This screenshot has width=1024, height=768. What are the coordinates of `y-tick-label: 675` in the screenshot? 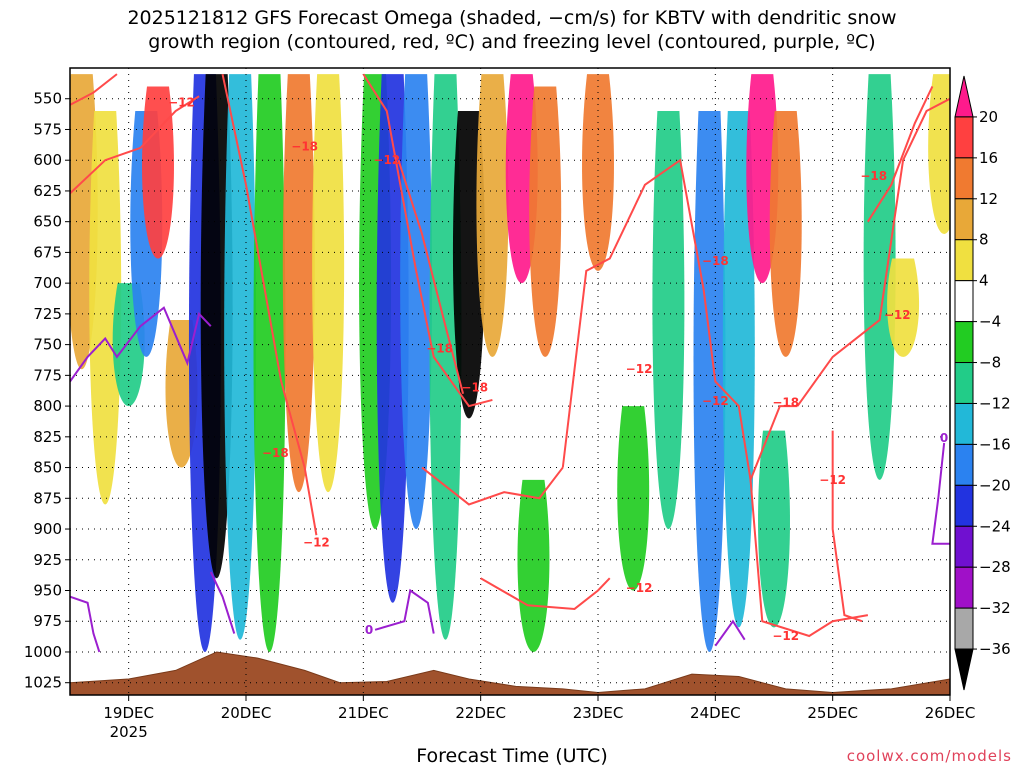 It's located at (47, 252).